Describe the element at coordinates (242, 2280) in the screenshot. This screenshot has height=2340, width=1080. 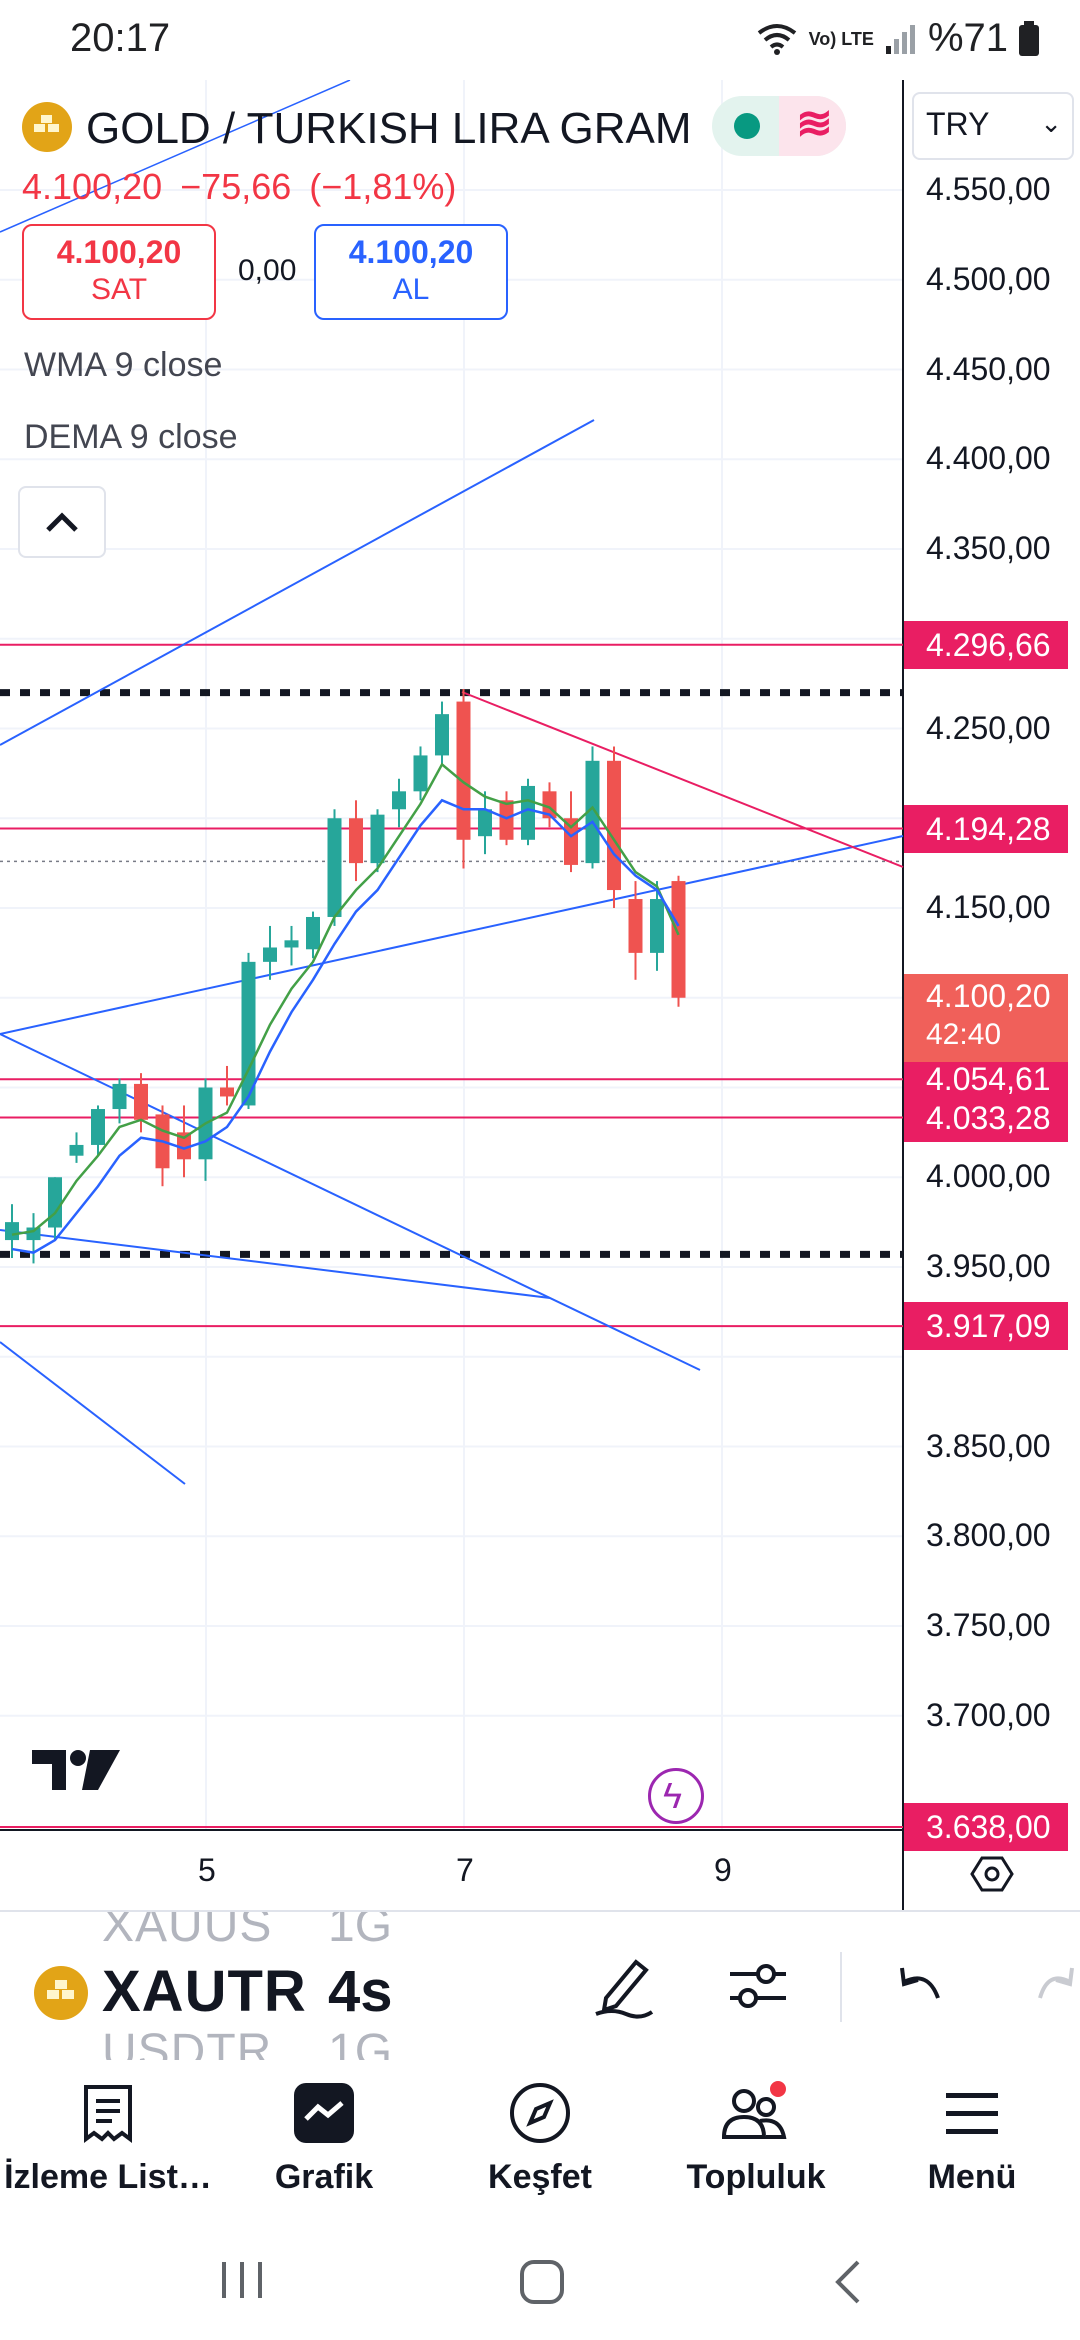
I see `recent-apps-icon` at that location.